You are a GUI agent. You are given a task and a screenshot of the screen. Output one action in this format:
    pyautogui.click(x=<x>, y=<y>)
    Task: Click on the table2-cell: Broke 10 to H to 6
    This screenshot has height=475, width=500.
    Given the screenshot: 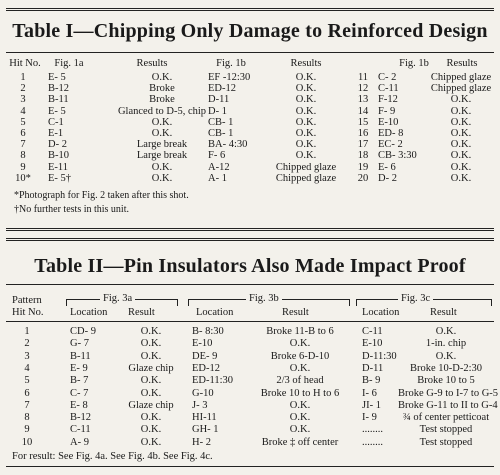 What is the action you would take?
    pyautogui.click(x=300, y=393)
    